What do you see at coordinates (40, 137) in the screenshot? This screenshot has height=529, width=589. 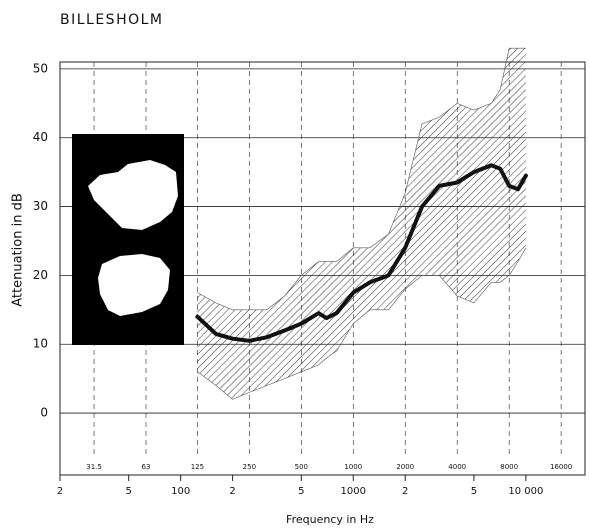 I see `y-tick-label: 40` at bounding box center [40, 137].